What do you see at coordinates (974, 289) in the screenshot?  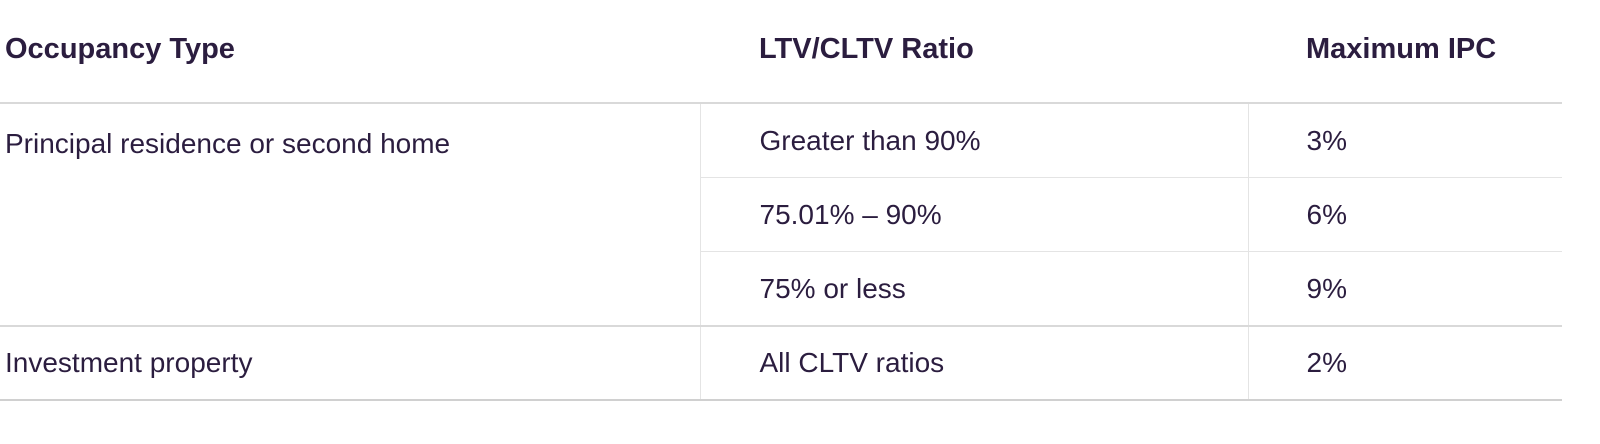 I see `ltv-cell: 75% or less` at bounding box center [974, 289].